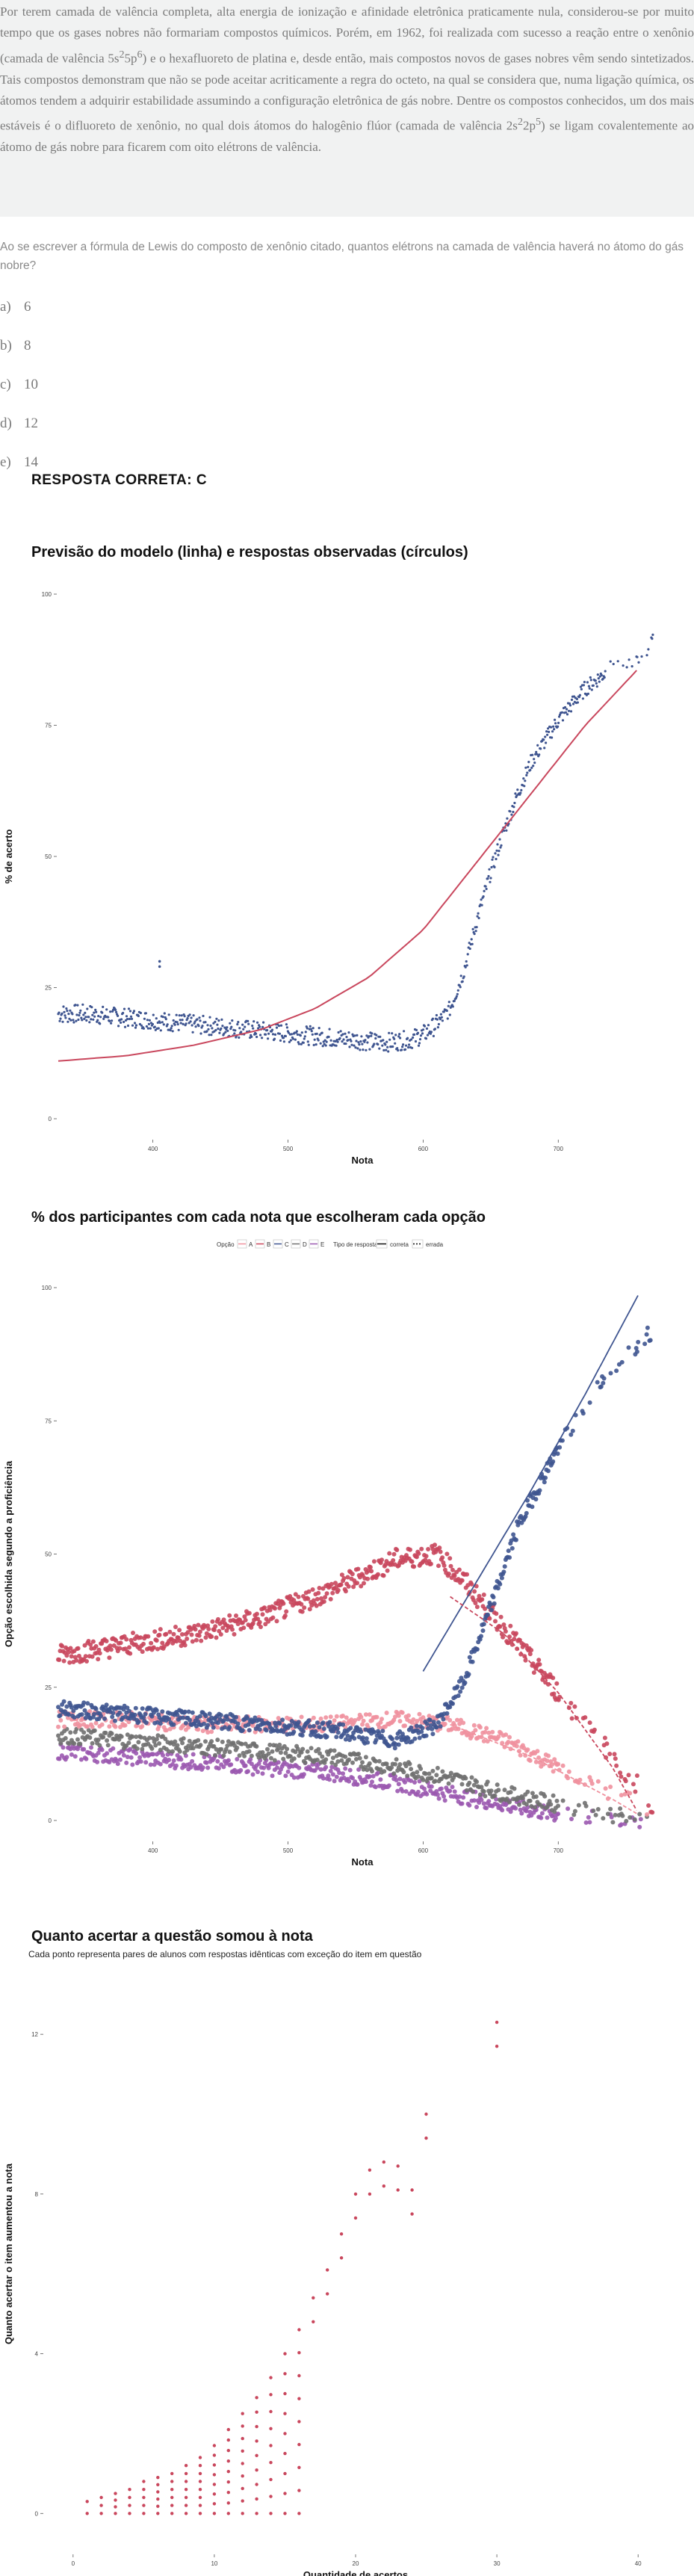  Describe the element at coordinates (19, 424) in the screenshot. I see `alternative-d: d) 12` at that location.